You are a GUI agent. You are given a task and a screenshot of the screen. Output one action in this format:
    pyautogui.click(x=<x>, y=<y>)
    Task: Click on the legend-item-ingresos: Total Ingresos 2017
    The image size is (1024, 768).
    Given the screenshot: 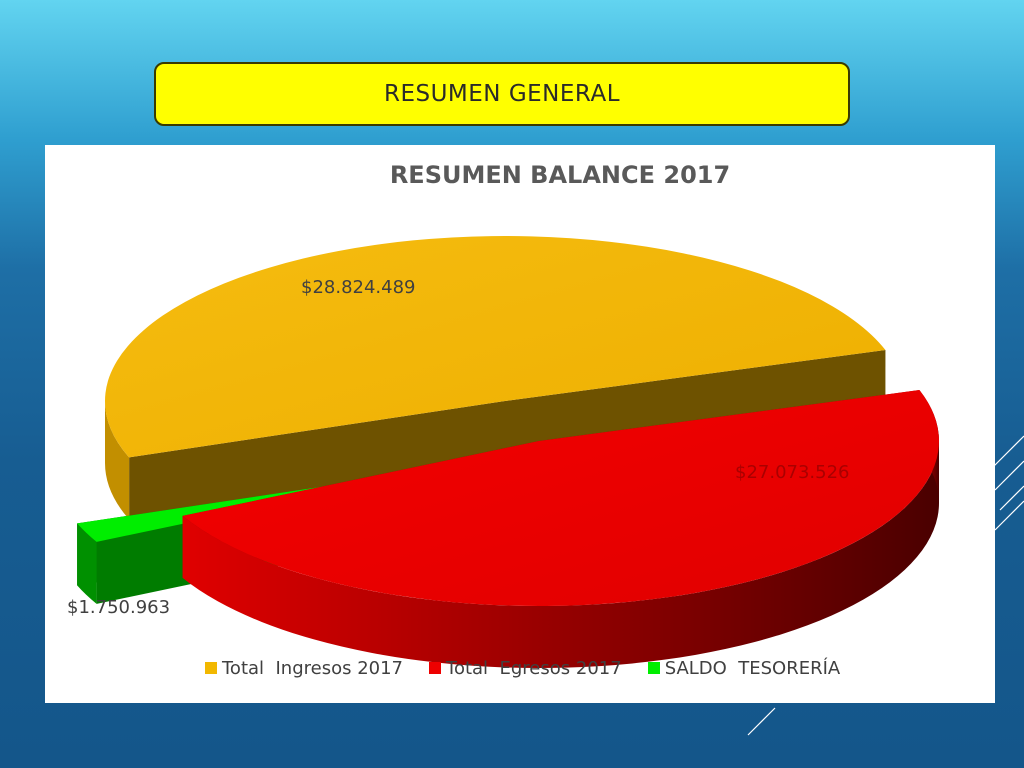 What is the action you would take?
    pyautogui.click(x=304, y=668)
    